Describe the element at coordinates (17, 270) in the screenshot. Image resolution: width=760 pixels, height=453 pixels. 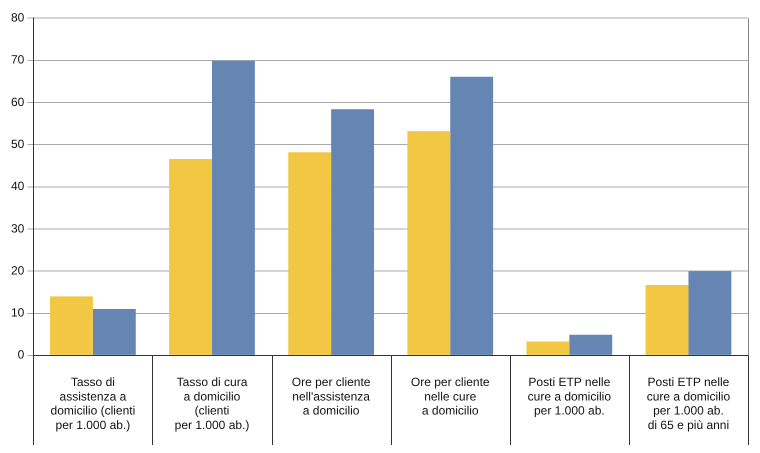
I see `y-tick-label: 20` at that location.